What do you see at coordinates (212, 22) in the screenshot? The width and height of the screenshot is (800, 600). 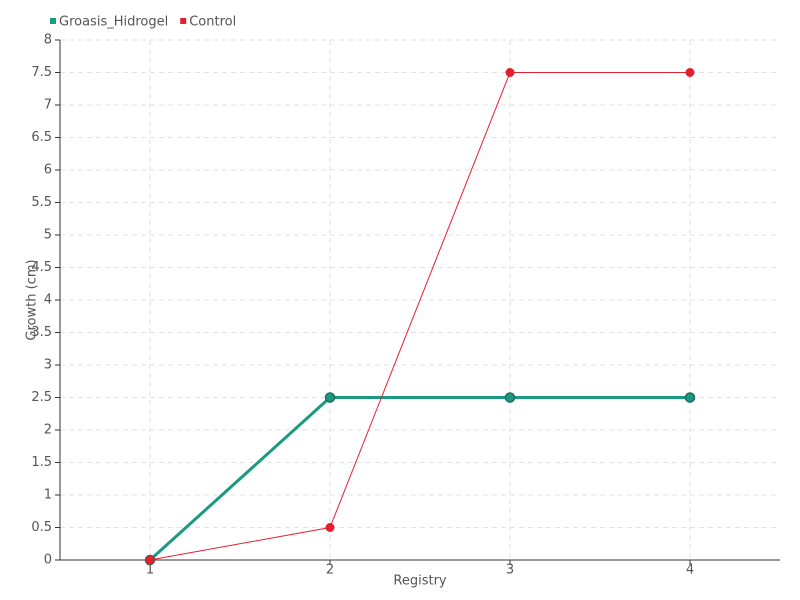 I see `legend-label: Control` at bounding box center [212, 22].